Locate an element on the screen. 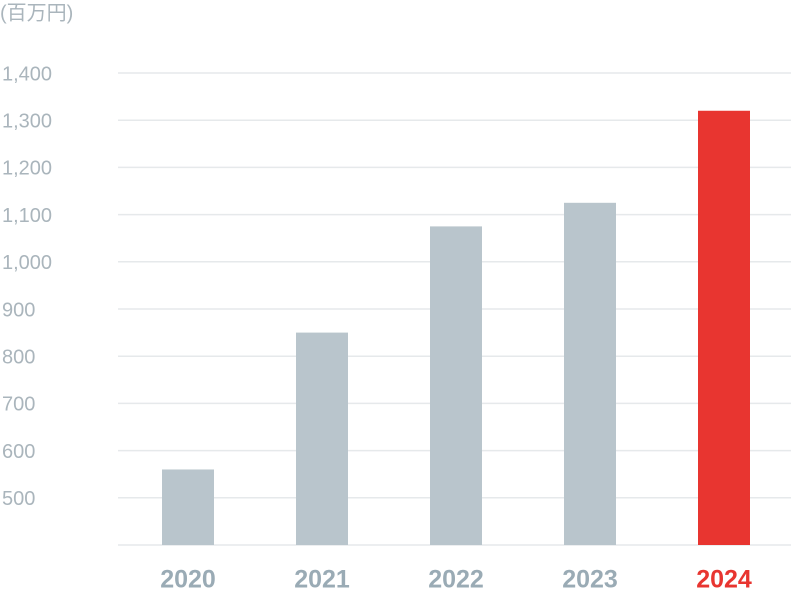 The image size is (792, 593). y-tick-label: 900 is located at coordinates (18, 310).